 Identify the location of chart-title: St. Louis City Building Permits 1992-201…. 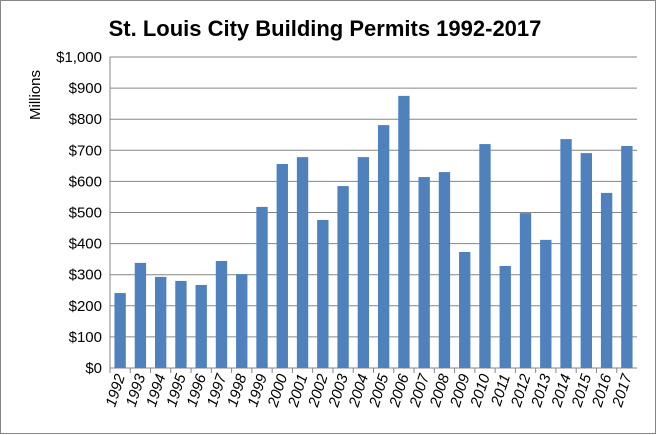
(325, 28).